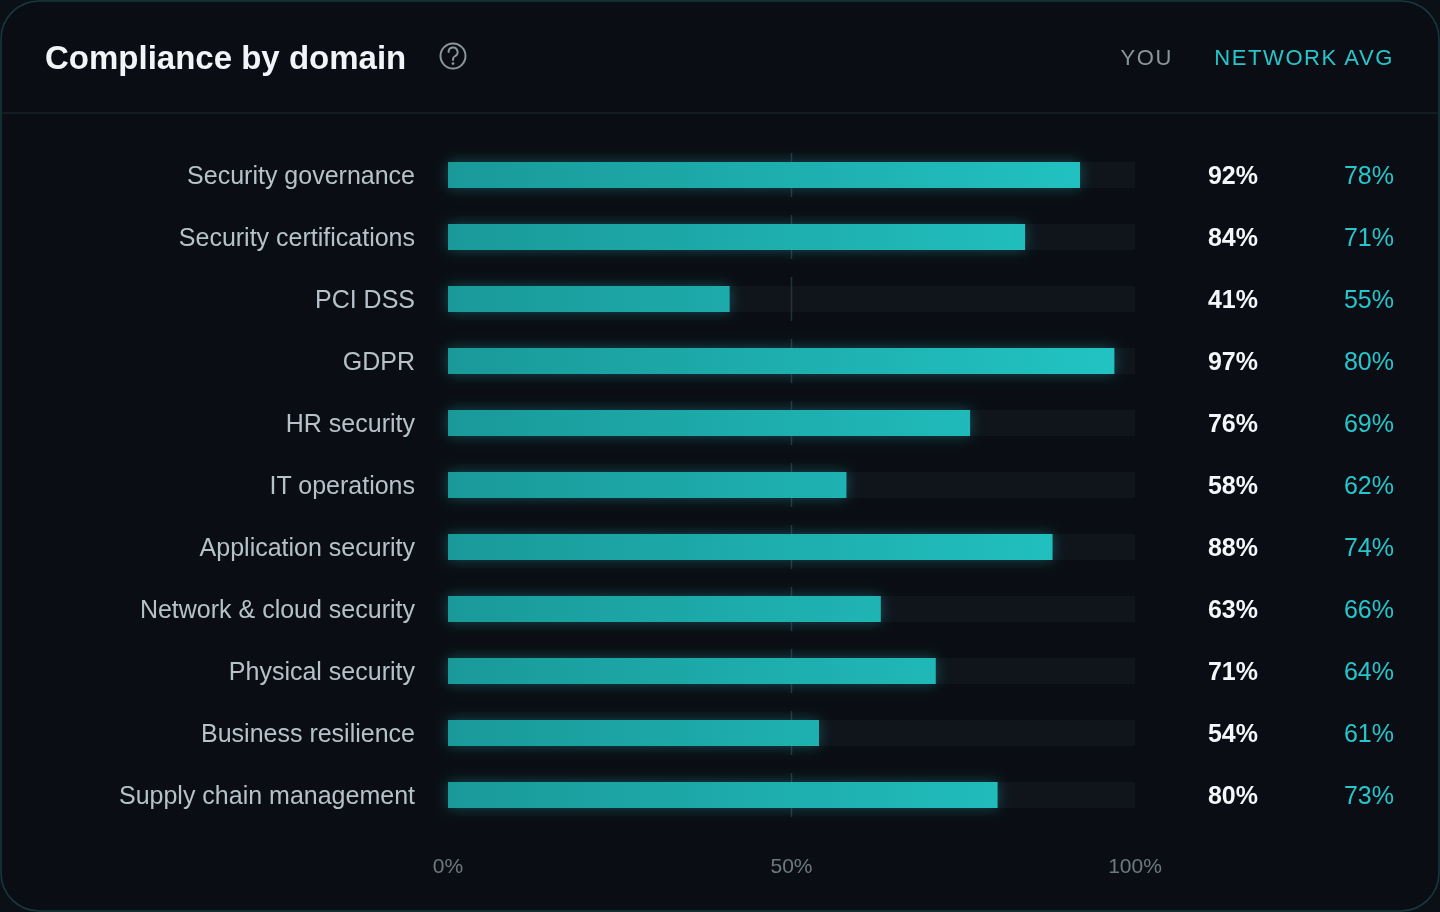 This screenshot has height=912, width=1440. I want to click on y-tick-label: Network & cloud security, so click(277, 609).